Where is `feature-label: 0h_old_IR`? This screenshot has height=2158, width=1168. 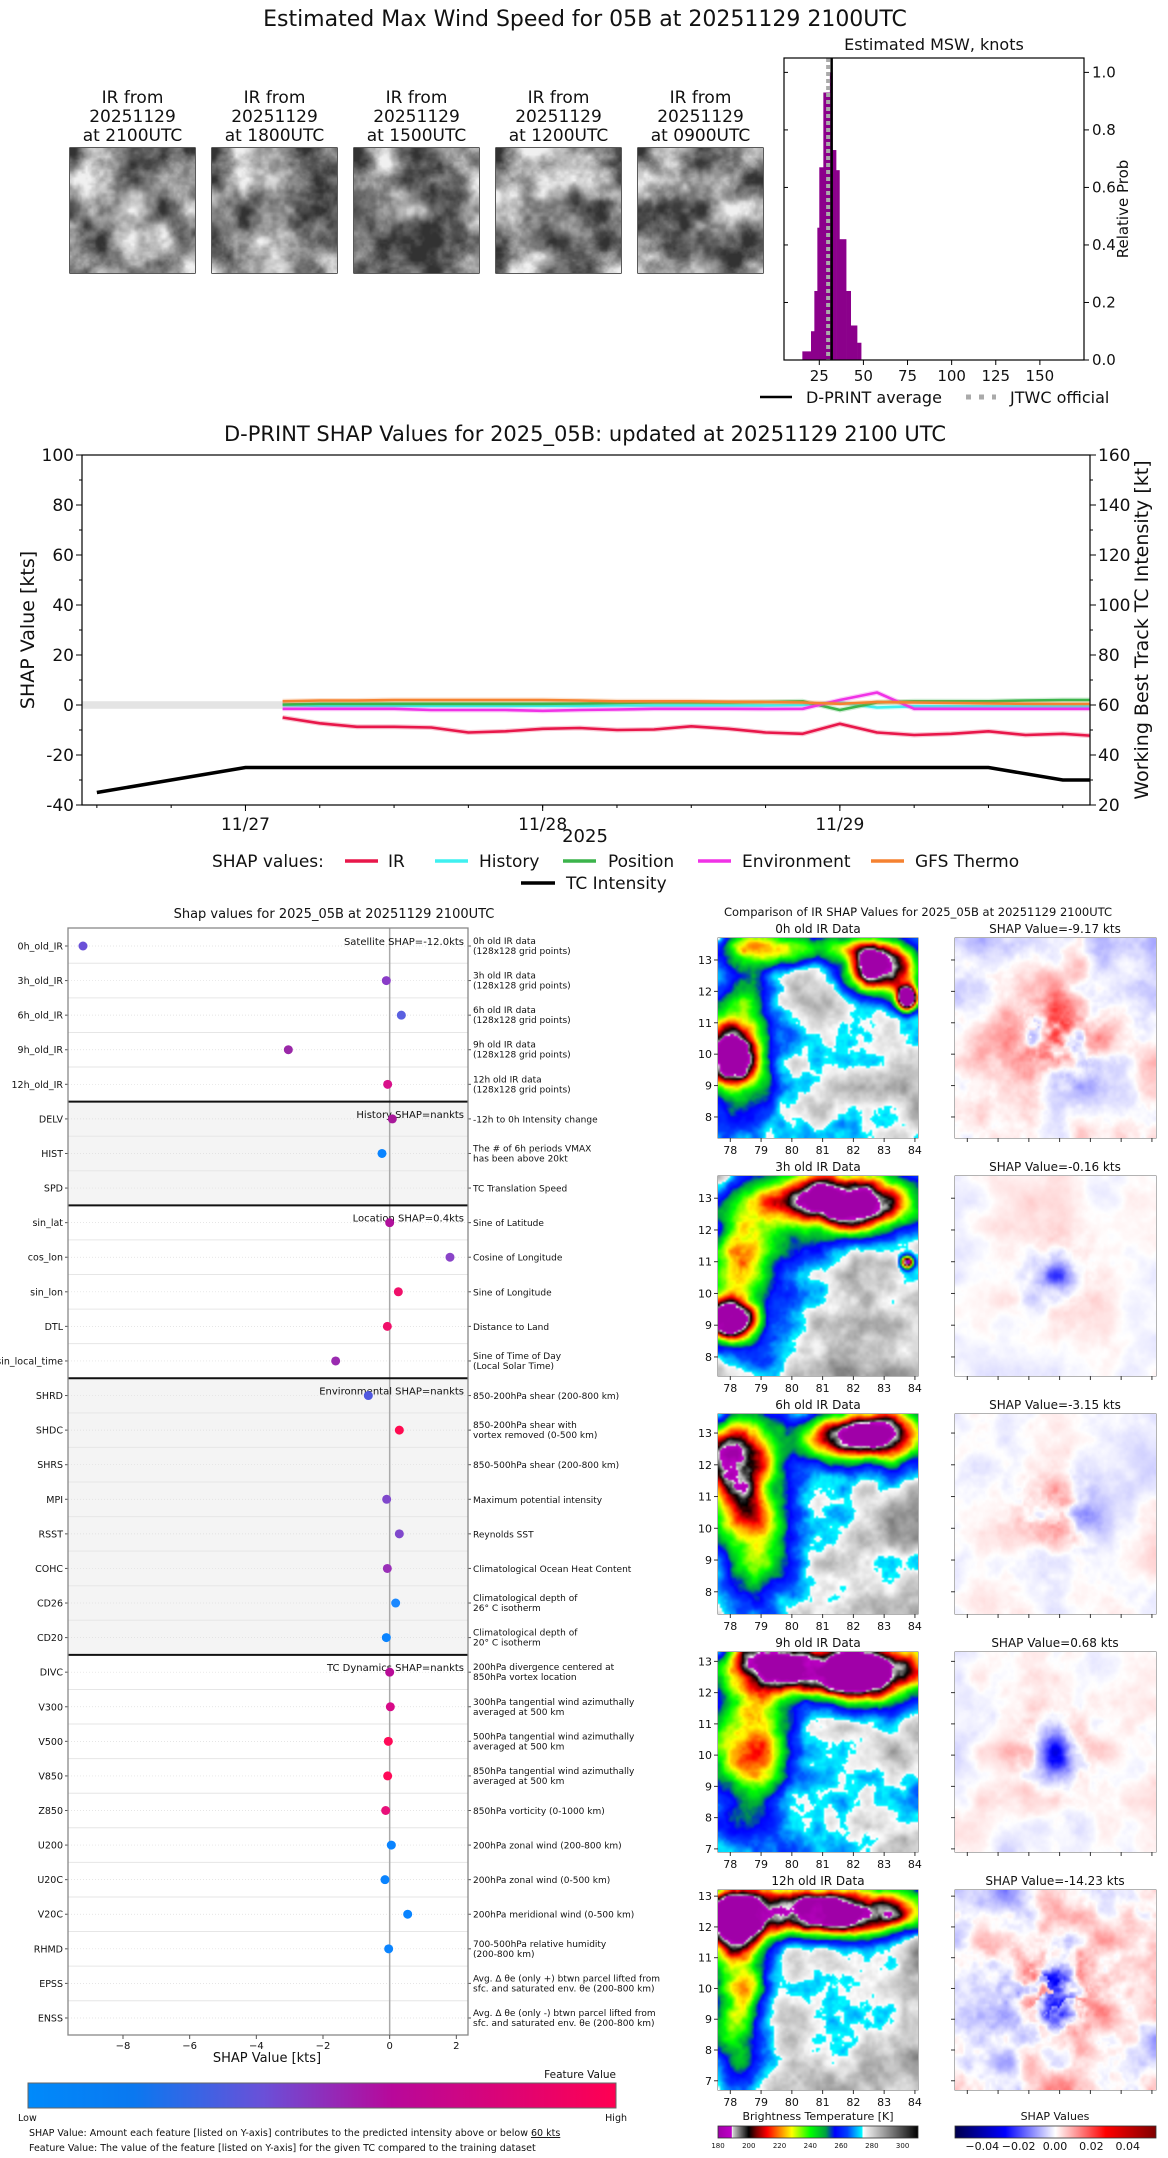
feature-label: 0h_old_IR is located at coordinates (41, 947).